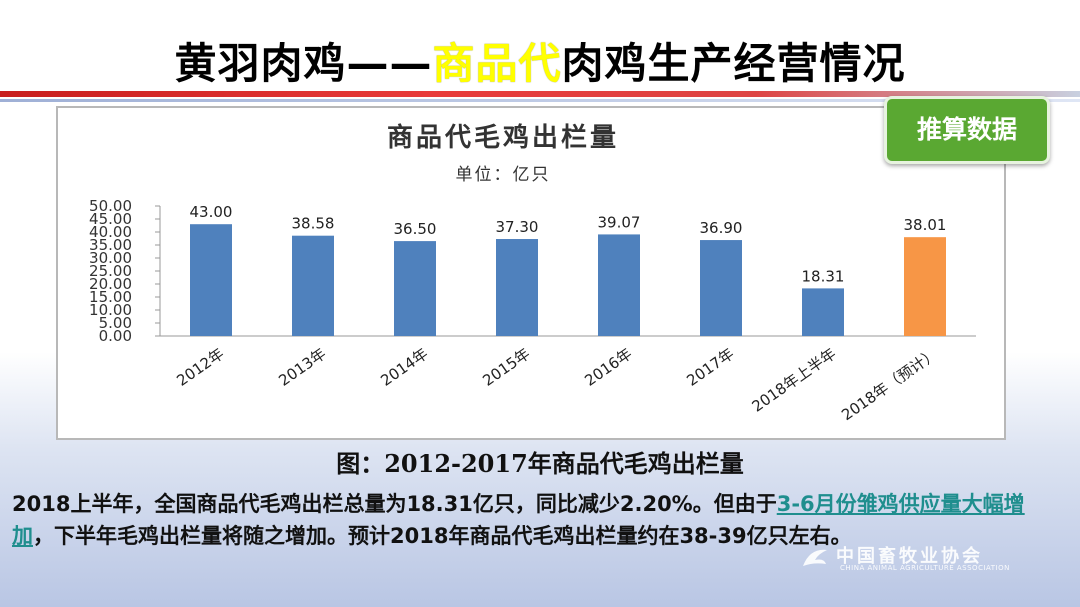 The height and width of the screenshot is (607, 1080). What do you see at coordinates (110, 232) in the screenshot?
I see `y-tick-label: 40.00` at bounding box center [110, 232].